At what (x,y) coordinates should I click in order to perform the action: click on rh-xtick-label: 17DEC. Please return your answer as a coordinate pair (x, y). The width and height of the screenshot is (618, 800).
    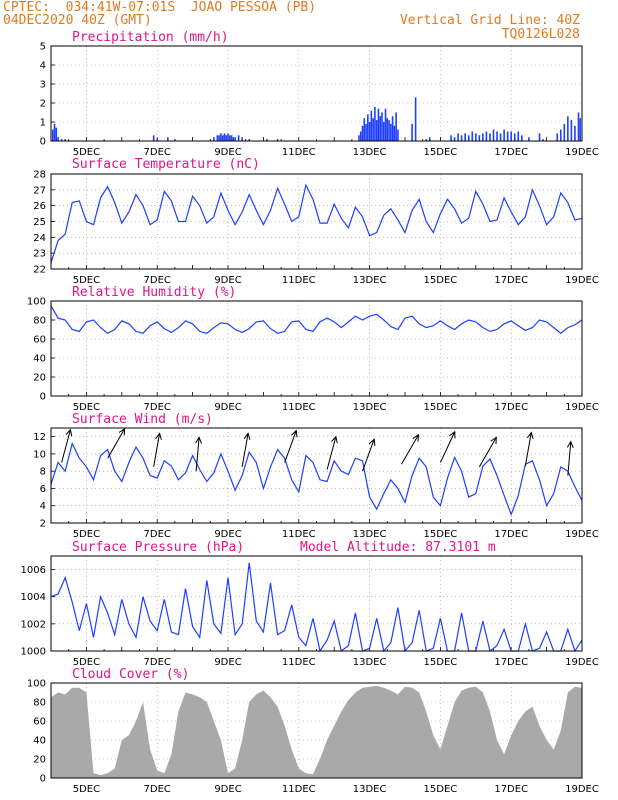
    Looking at the image, I should click on (511, 407).